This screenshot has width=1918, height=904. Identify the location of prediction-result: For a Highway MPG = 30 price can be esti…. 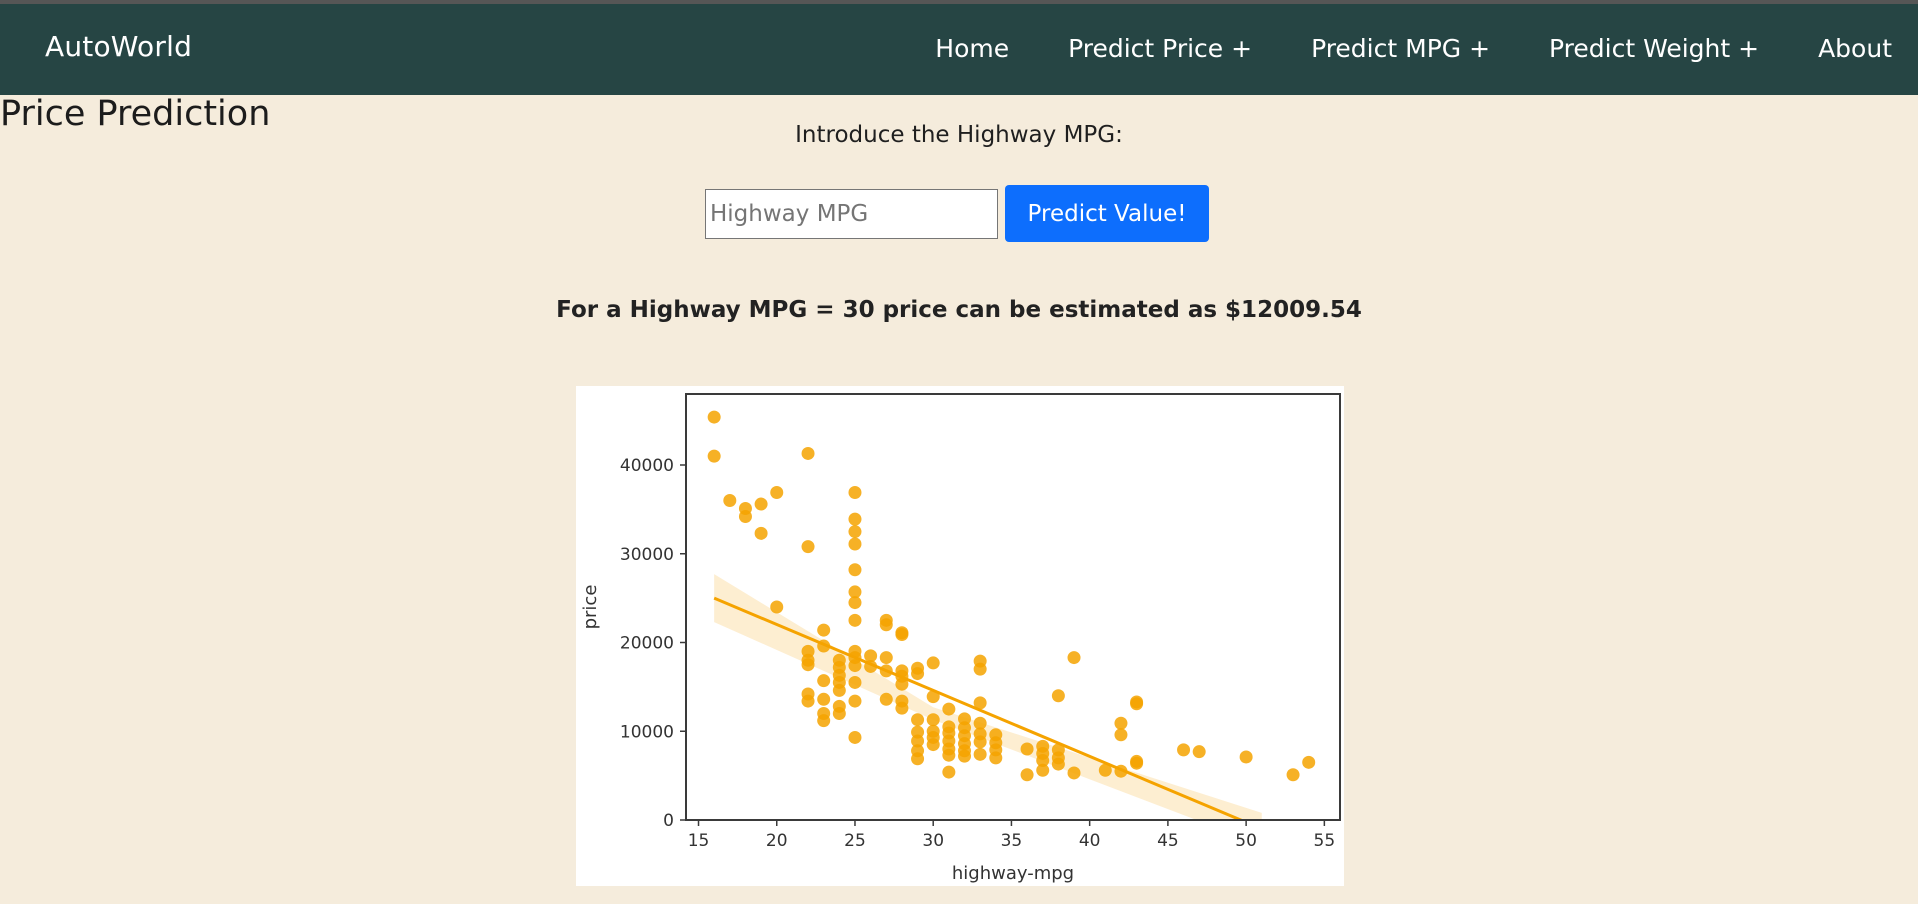
(959, 310).